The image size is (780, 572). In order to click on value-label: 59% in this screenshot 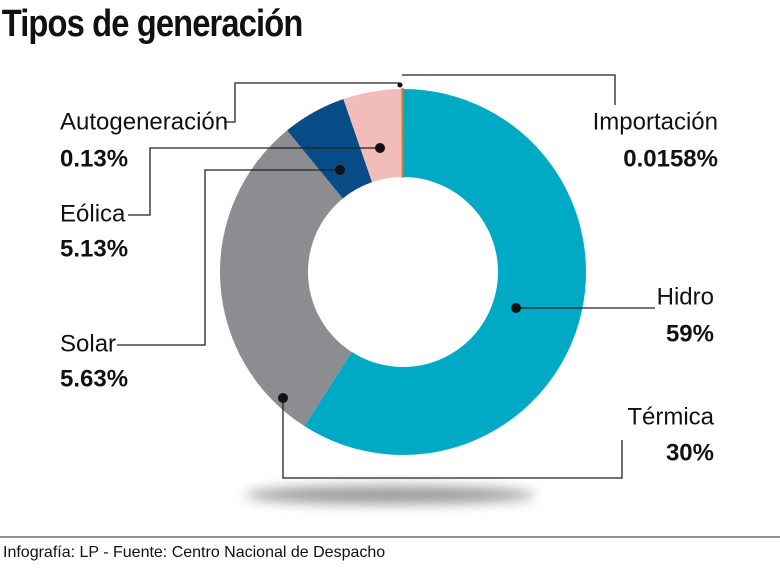, I will do `click(690, 333)`.